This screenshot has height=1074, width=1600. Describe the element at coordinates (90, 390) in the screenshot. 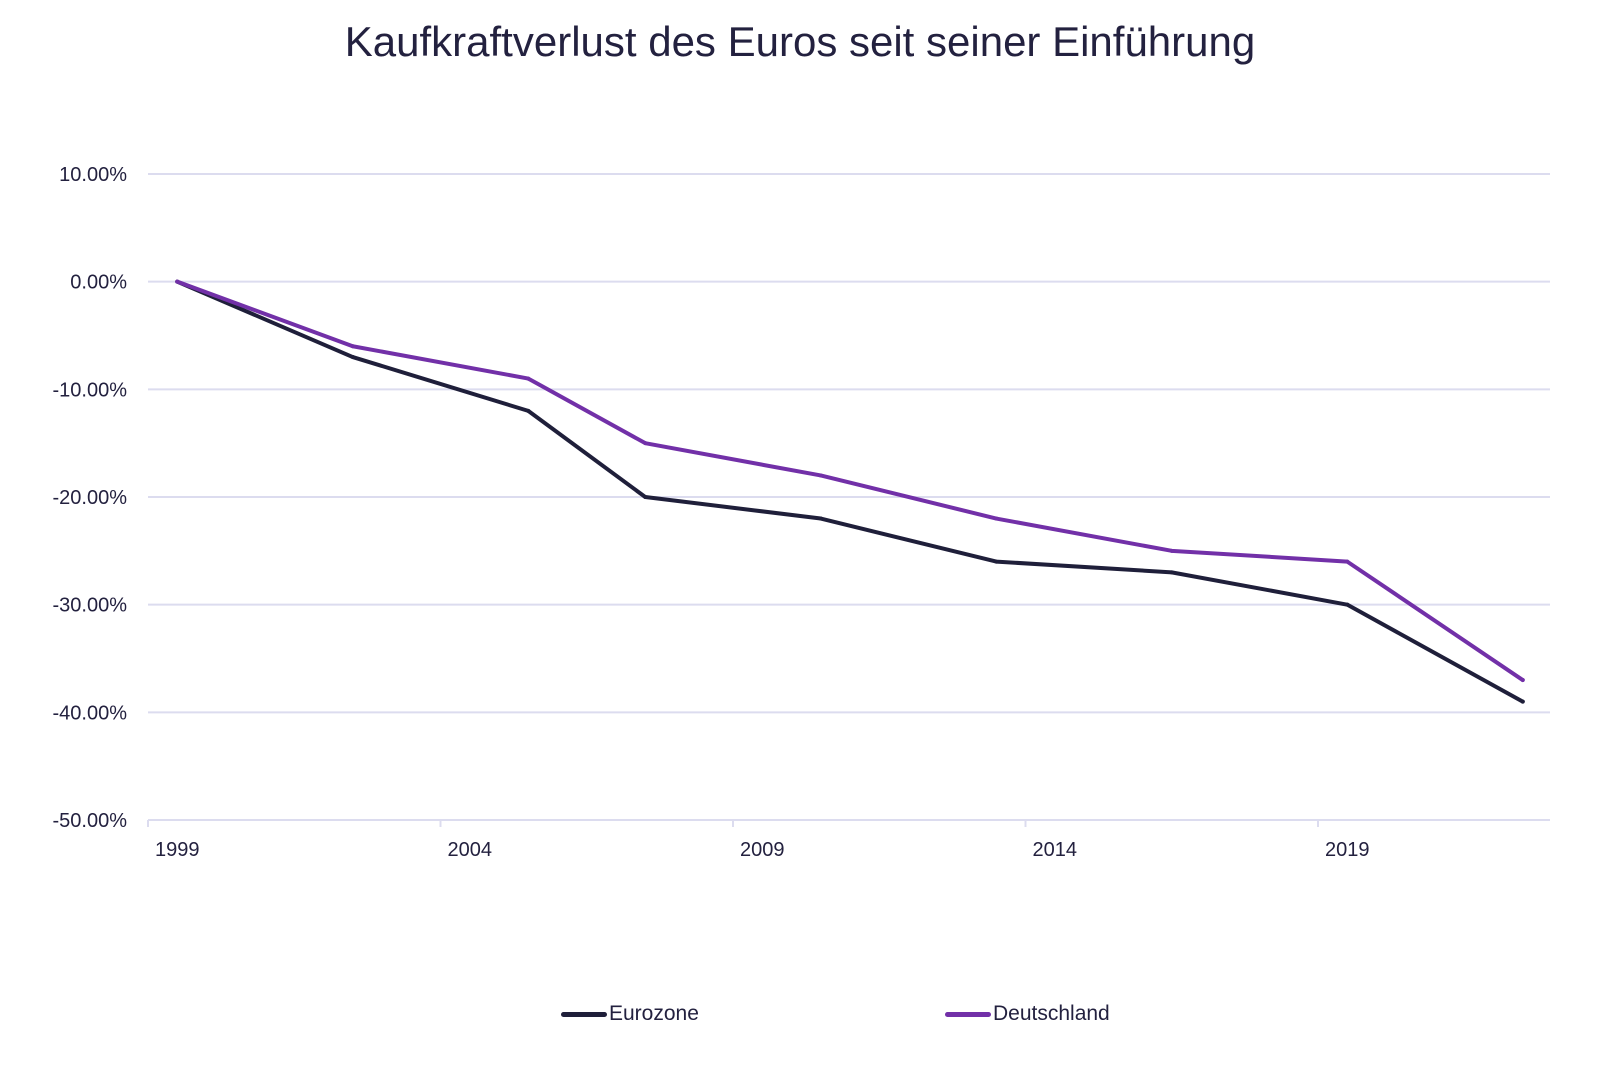

I see `y-tick-label: -10.00%` at that location.